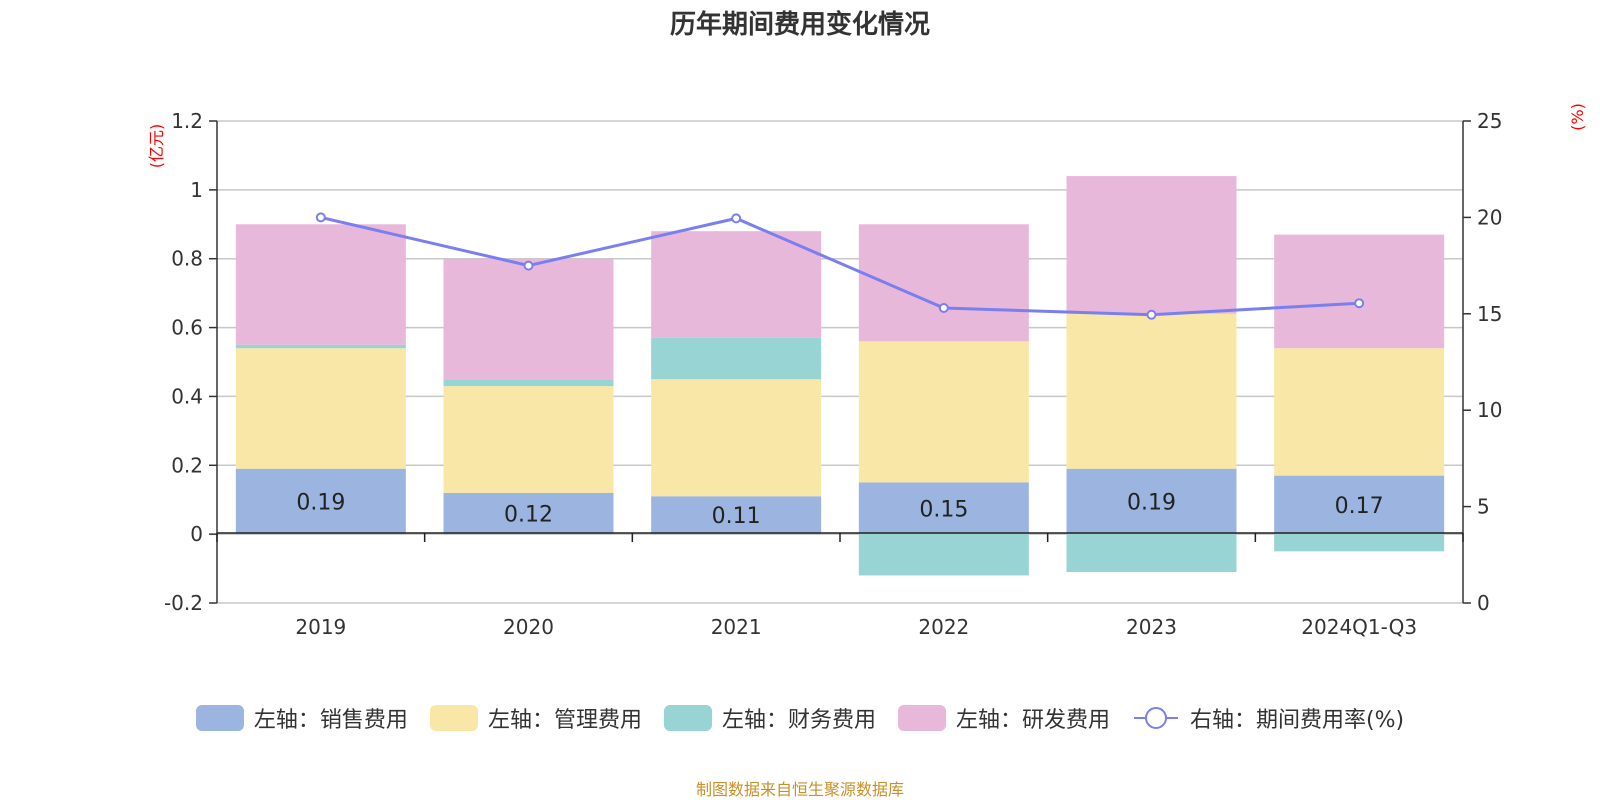 This screenshot has height=800, width=1600. What do you see at coordinates (1489, 314) in the screenshot?
I see `right-axis-tick-label: 15` at bounding box center [1489, 314].